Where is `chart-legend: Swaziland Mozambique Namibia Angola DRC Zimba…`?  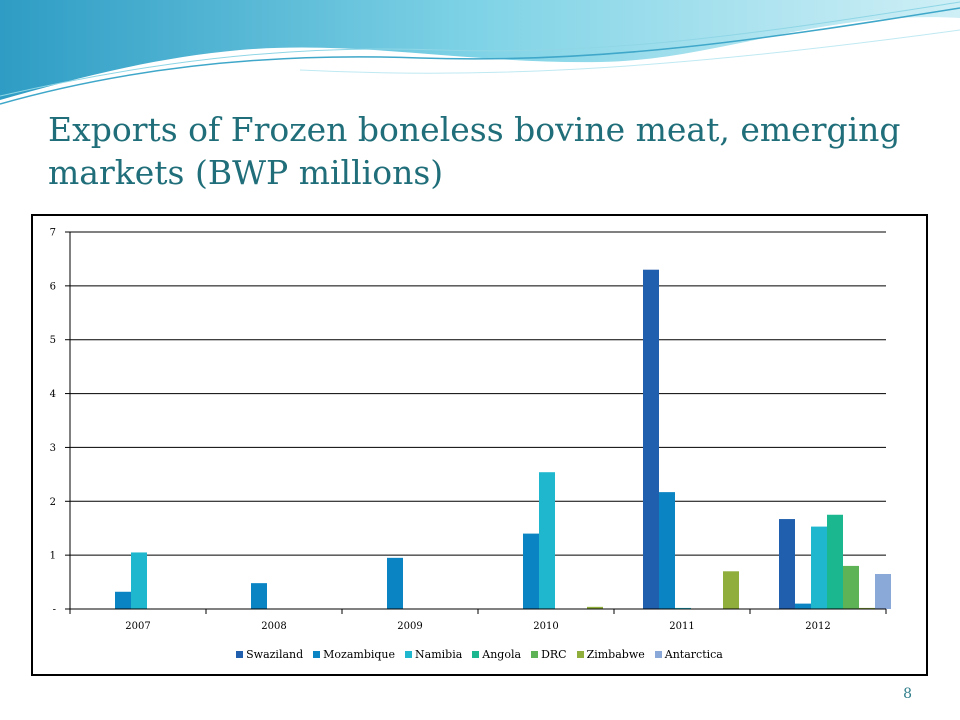
chart-legend: Swaziland Mozambique Namibia Angola DRC Zimba… is located at coordinates (479, 654).